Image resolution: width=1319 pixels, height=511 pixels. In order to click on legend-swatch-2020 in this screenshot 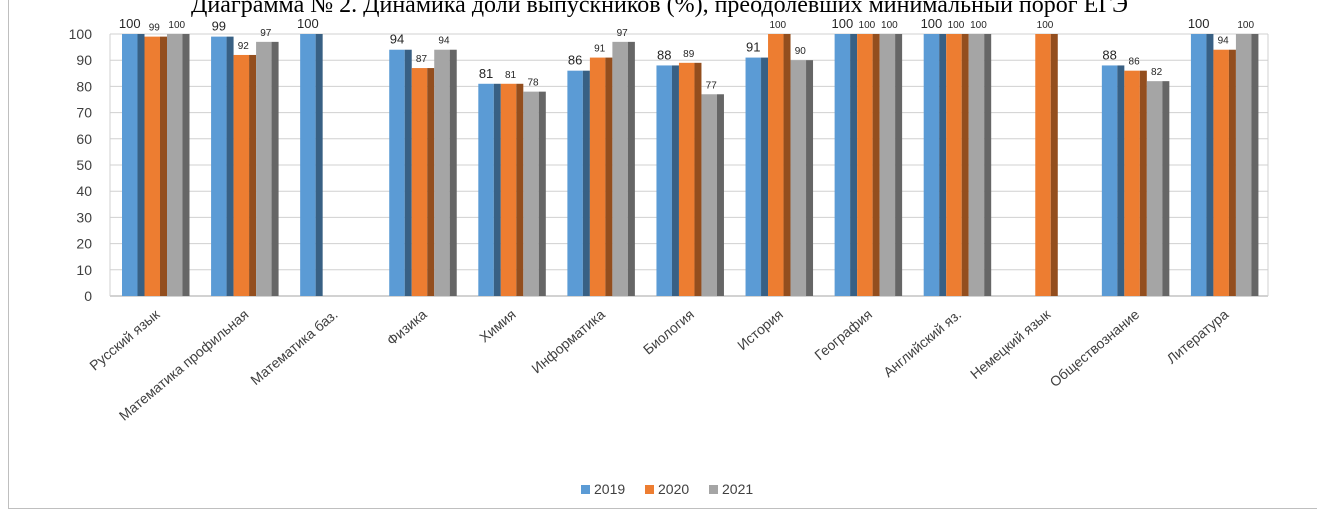, I will do `click(649, 489)`.